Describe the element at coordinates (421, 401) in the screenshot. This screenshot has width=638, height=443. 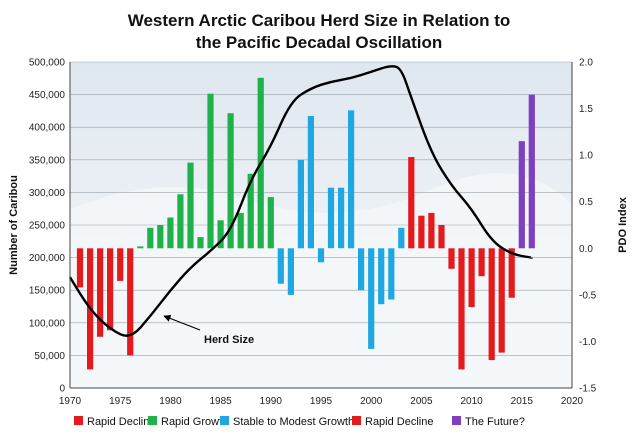
I see `x-tick-label: 2005` at that location.